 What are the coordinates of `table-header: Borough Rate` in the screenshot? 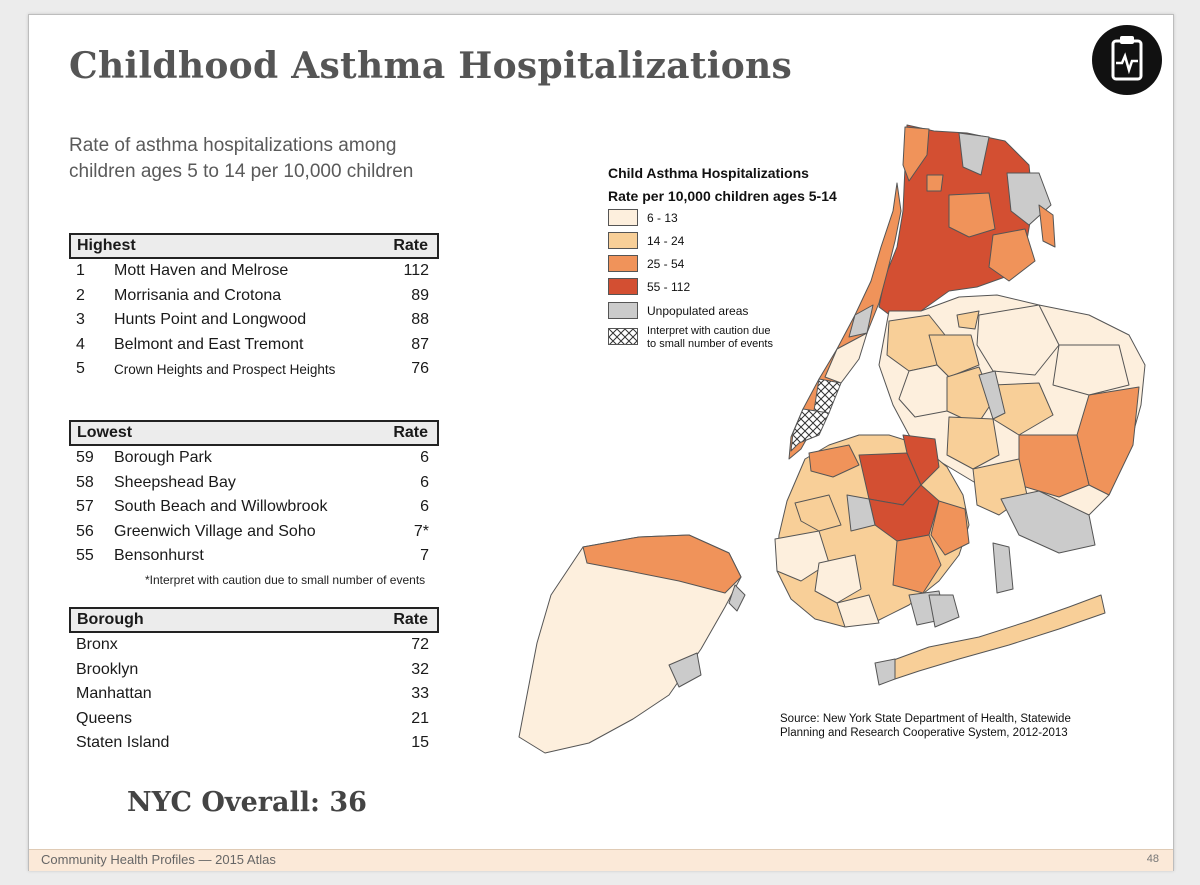 It's located at (254, 620).